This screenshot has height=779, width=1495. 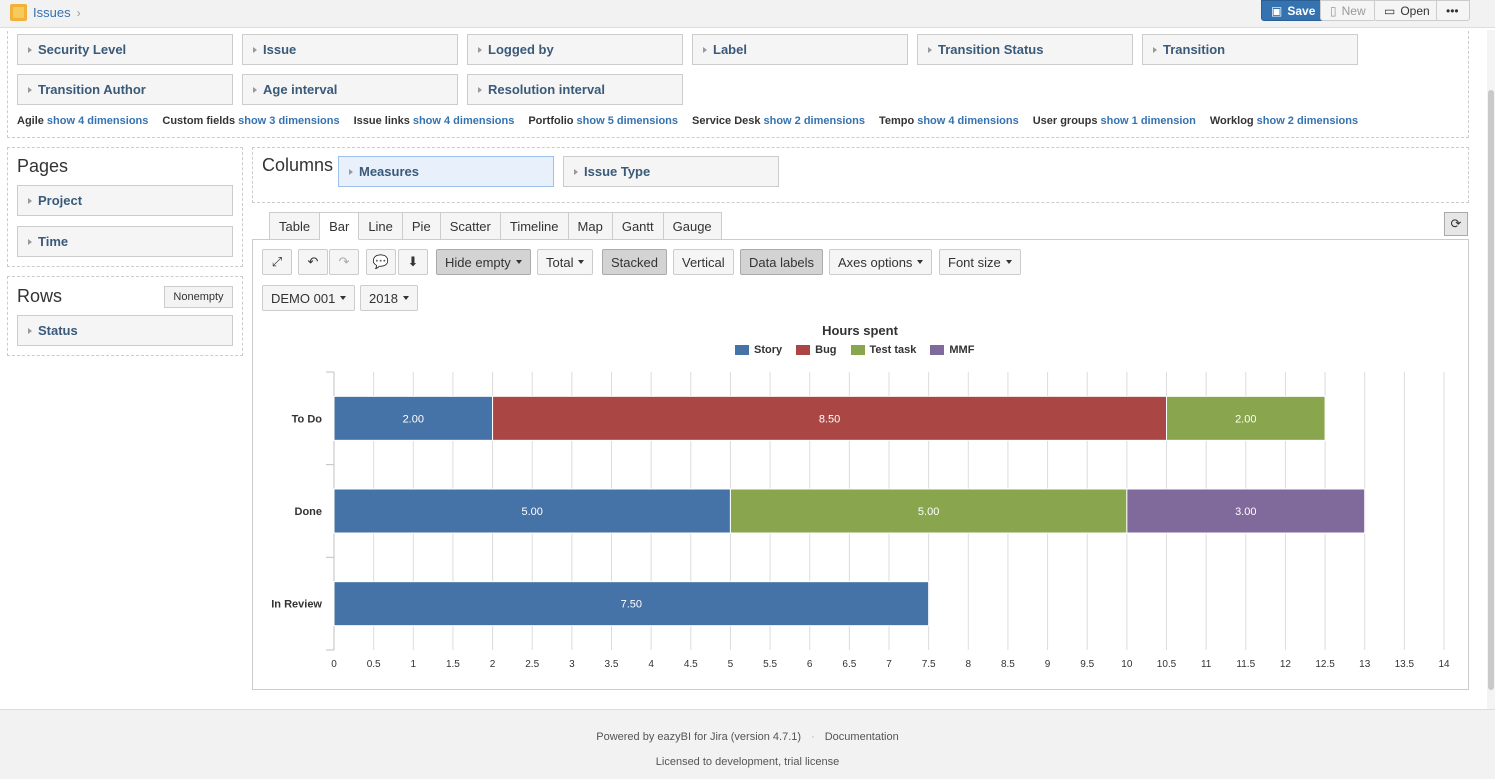 I want to click on x-tick-label: 12.5, so click(x=1325, y=664).